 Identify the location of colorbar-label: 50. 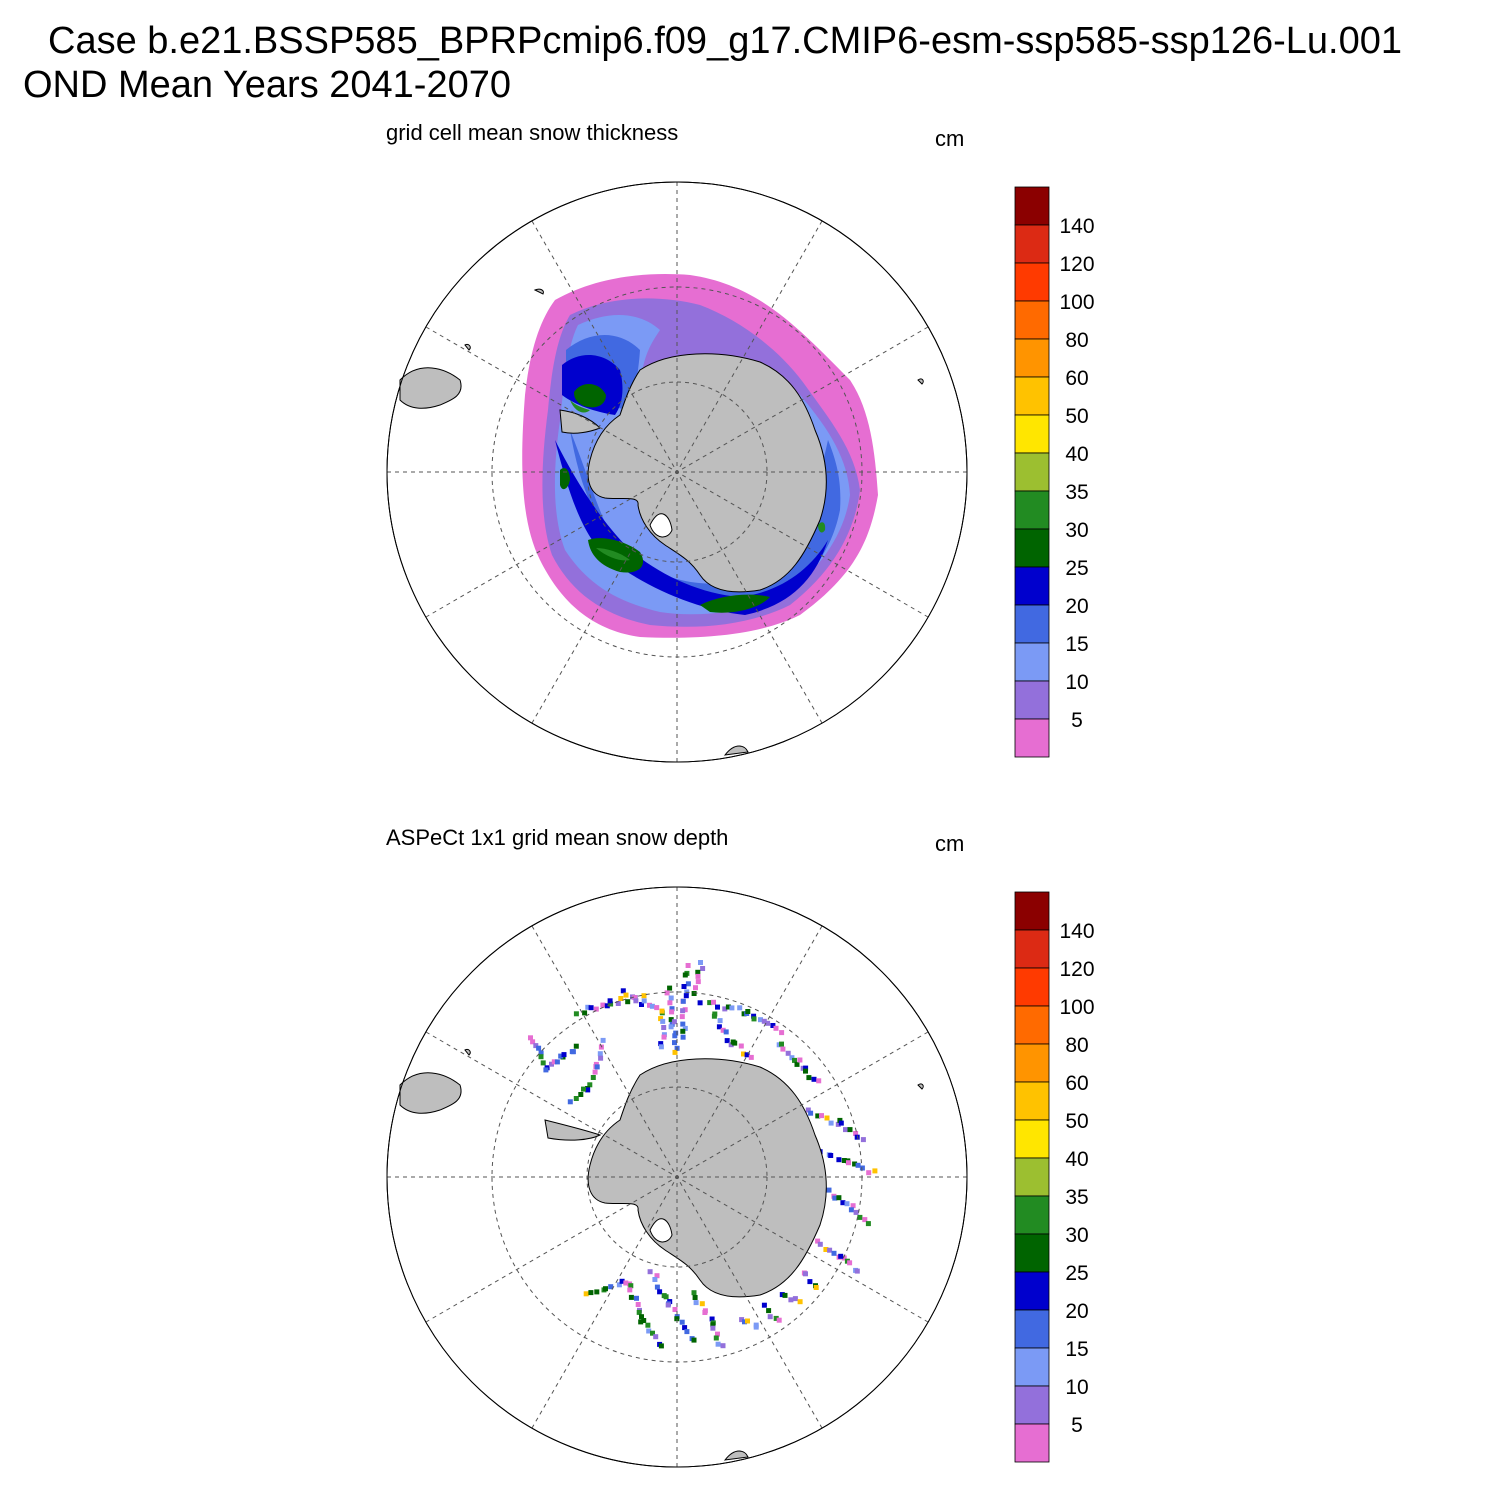
(1076, 416).